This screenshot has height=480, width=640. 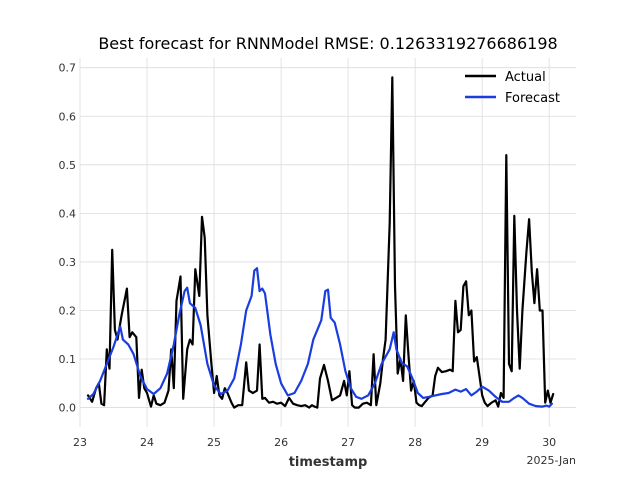 I want to click on y-tick-label: 0.6, so click(x=68, y=116).